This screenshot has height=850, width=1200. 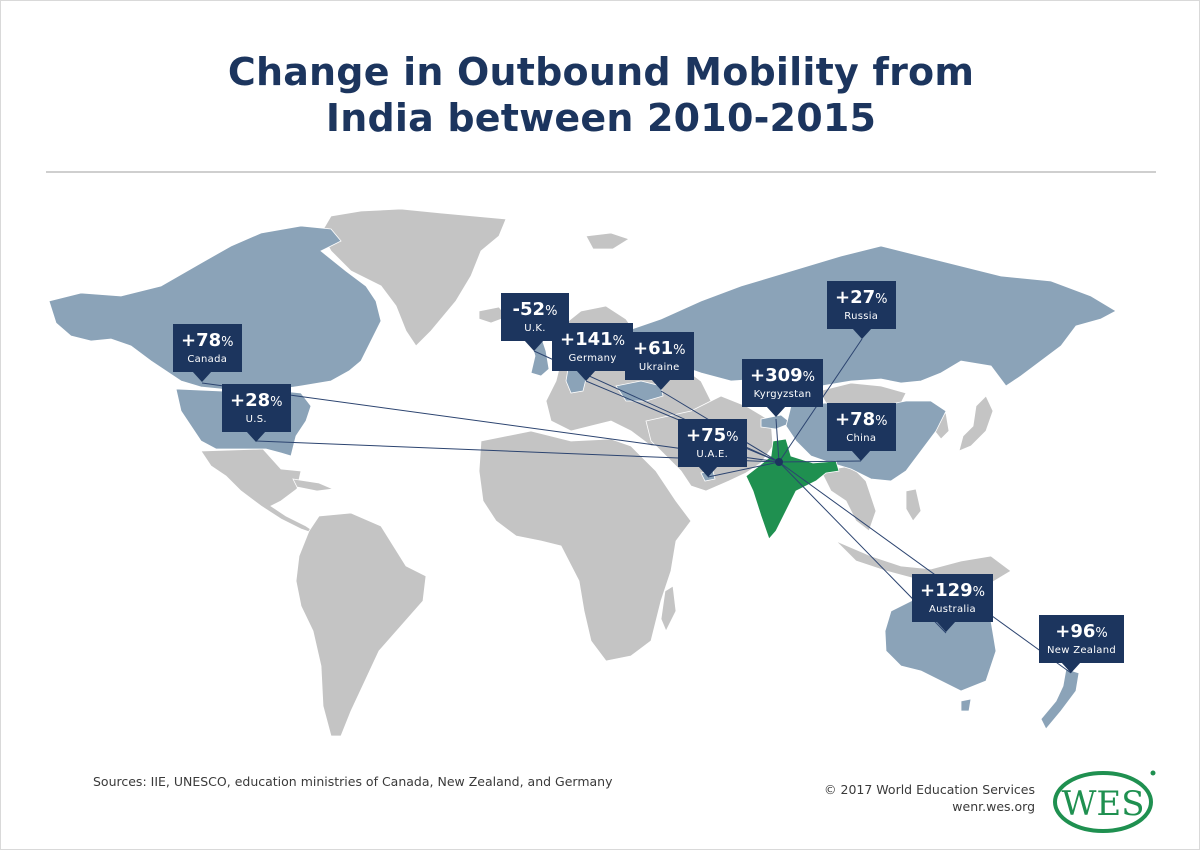 What do you see at coordinates (313, 485) in the screenshot?
I see `land-caribbean` at bounding box center [313, 485].